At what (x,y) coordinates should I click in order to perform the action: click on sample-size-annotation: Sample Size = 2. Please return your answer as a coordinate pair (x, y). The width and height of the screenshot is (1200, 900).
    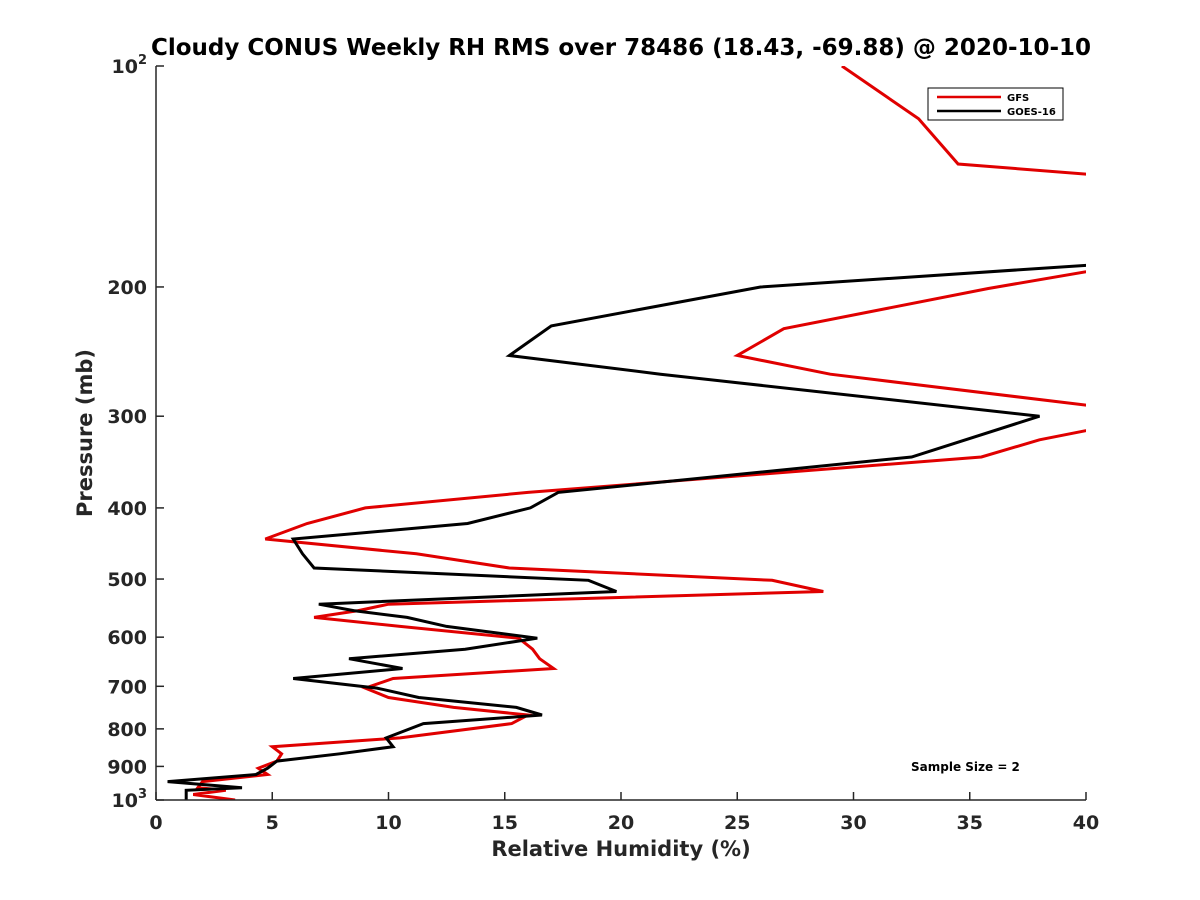
    Looking at the image, I should click on (965, 767).